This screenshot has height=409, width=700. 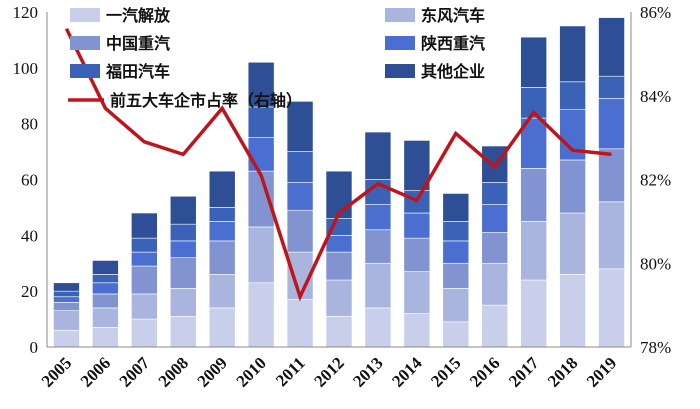 What do you see at coordinates (655, 347) in the screenshot?
I see `right-tick-label: 78%` at bounding box center [655, 347].